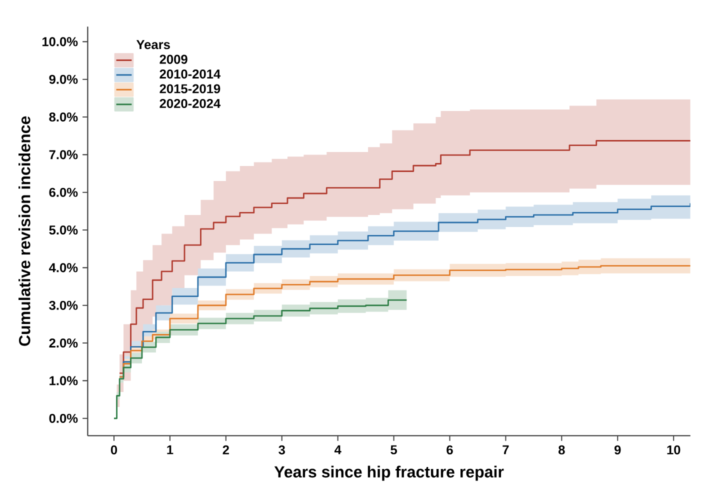 This screenshot has width=717, height=485. I want to click on x-tick-label: 3, so click(281, 449).